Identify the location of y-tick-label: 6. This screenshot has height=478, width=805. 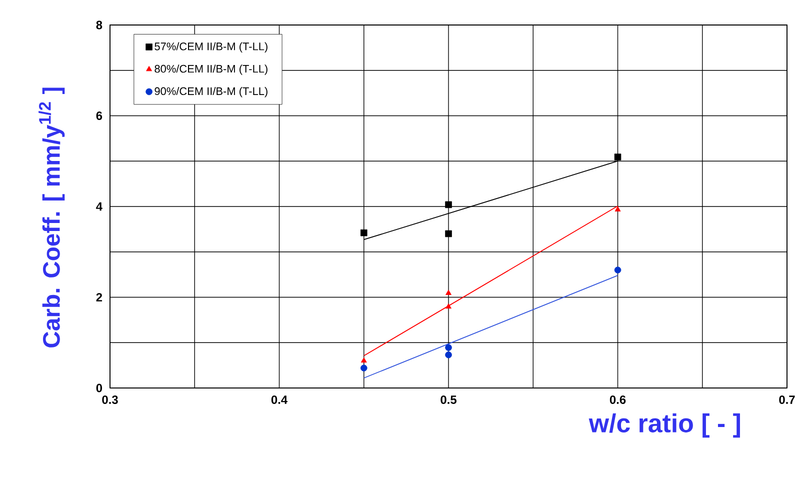
(99, 116).